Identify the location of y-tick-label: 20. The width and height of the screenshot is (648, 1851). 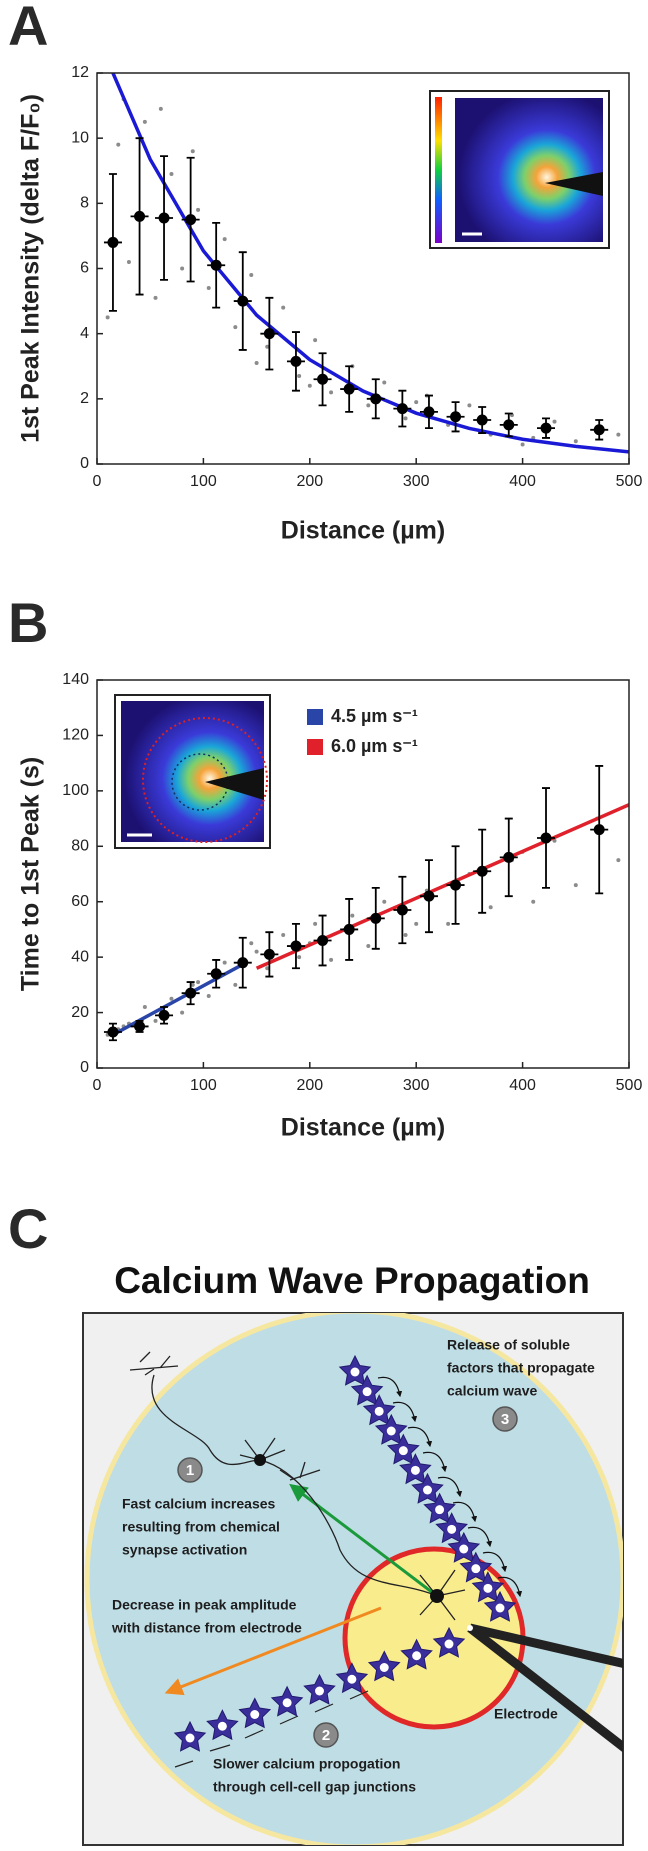
(80, 1012).